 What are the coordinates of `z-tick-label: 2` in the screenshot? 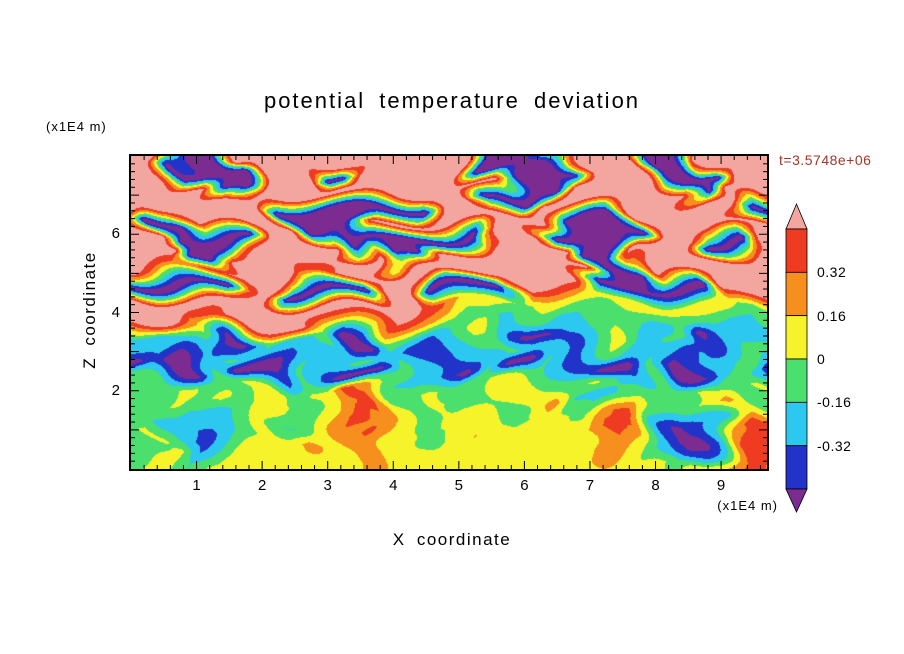 It's located at (115, 390).